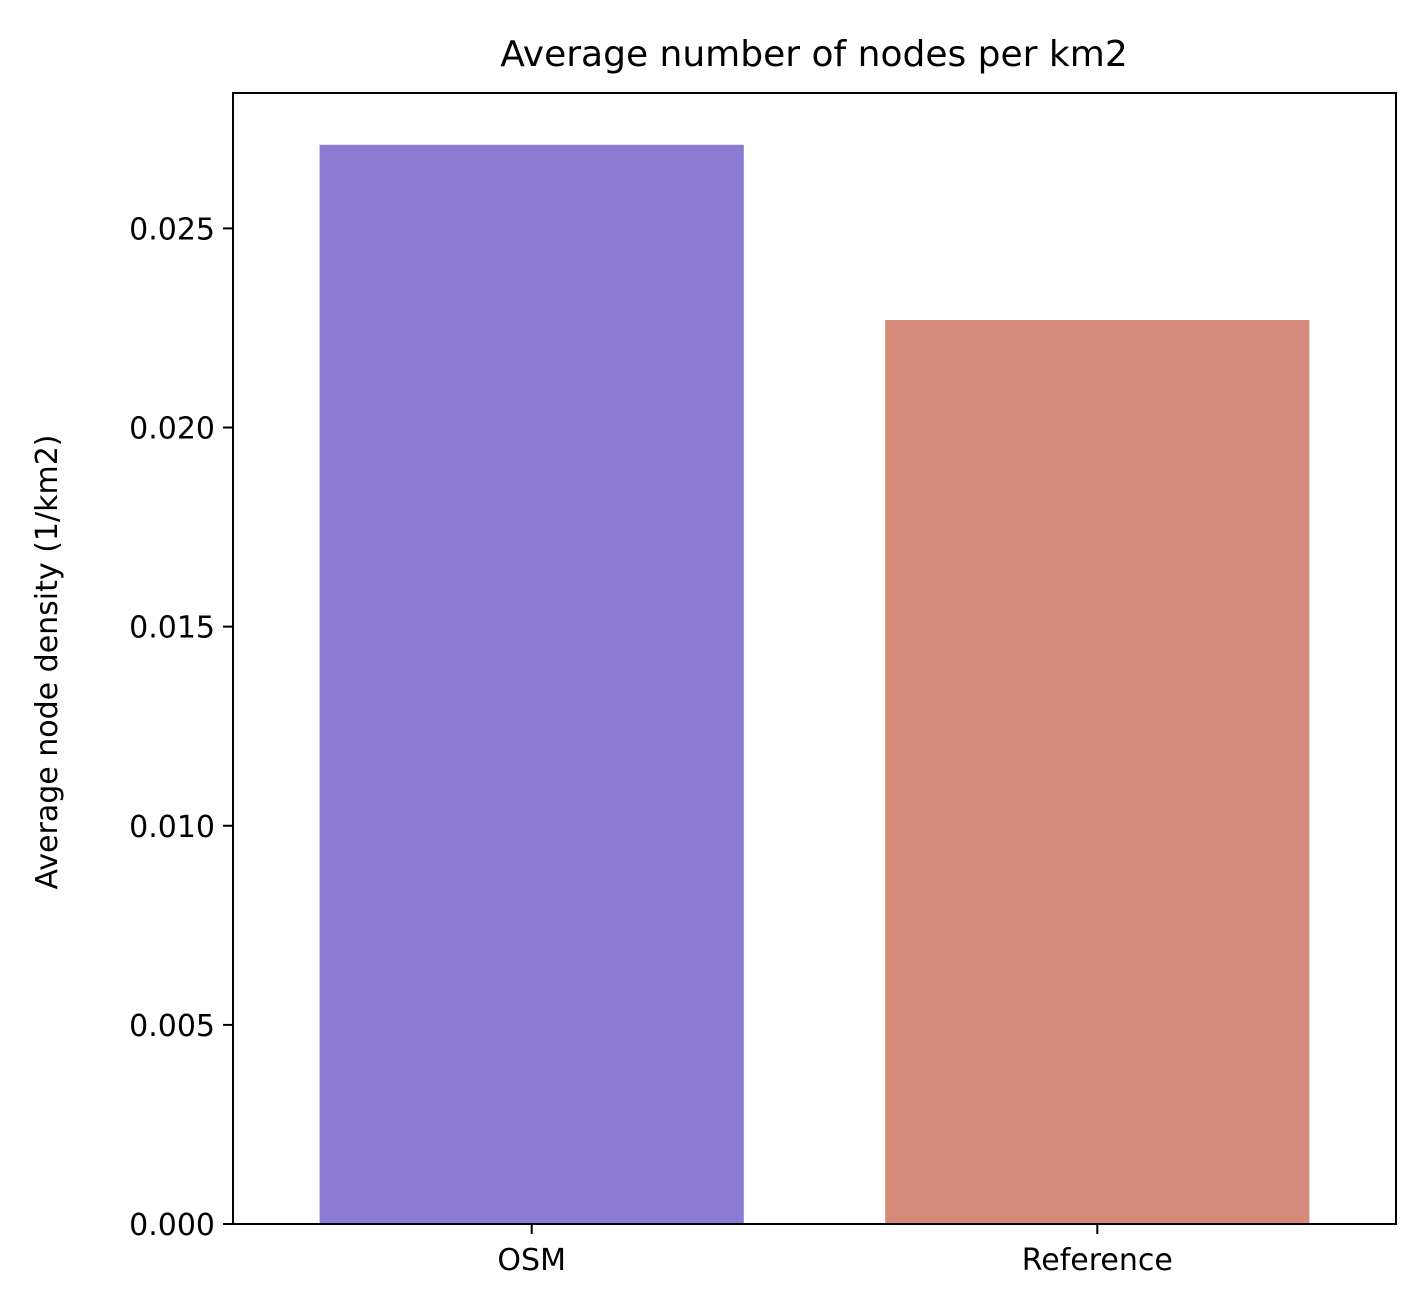 The image size is (1425, 1310). I want to click on chart-title: Average number of nodes per km2, so click(813, 54).